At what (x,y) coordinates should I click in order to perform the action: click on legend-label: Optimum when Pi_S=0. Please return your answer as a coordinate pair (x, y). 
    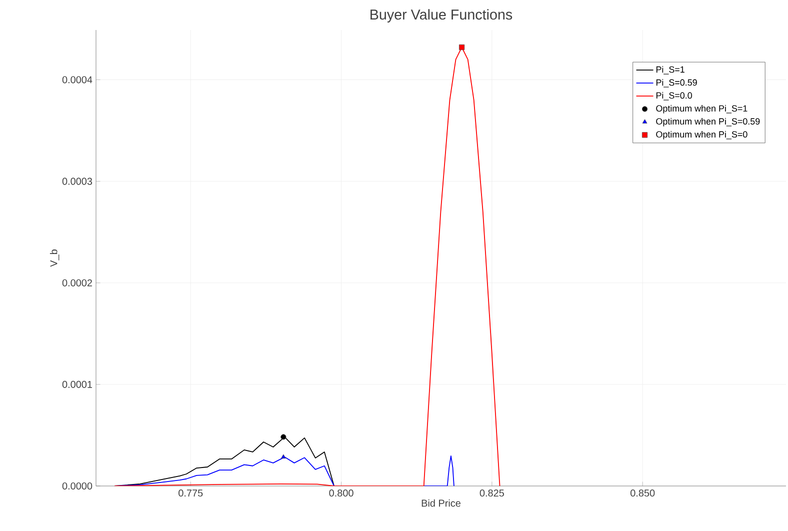
    Looking at the image, I should click on (702, 135).